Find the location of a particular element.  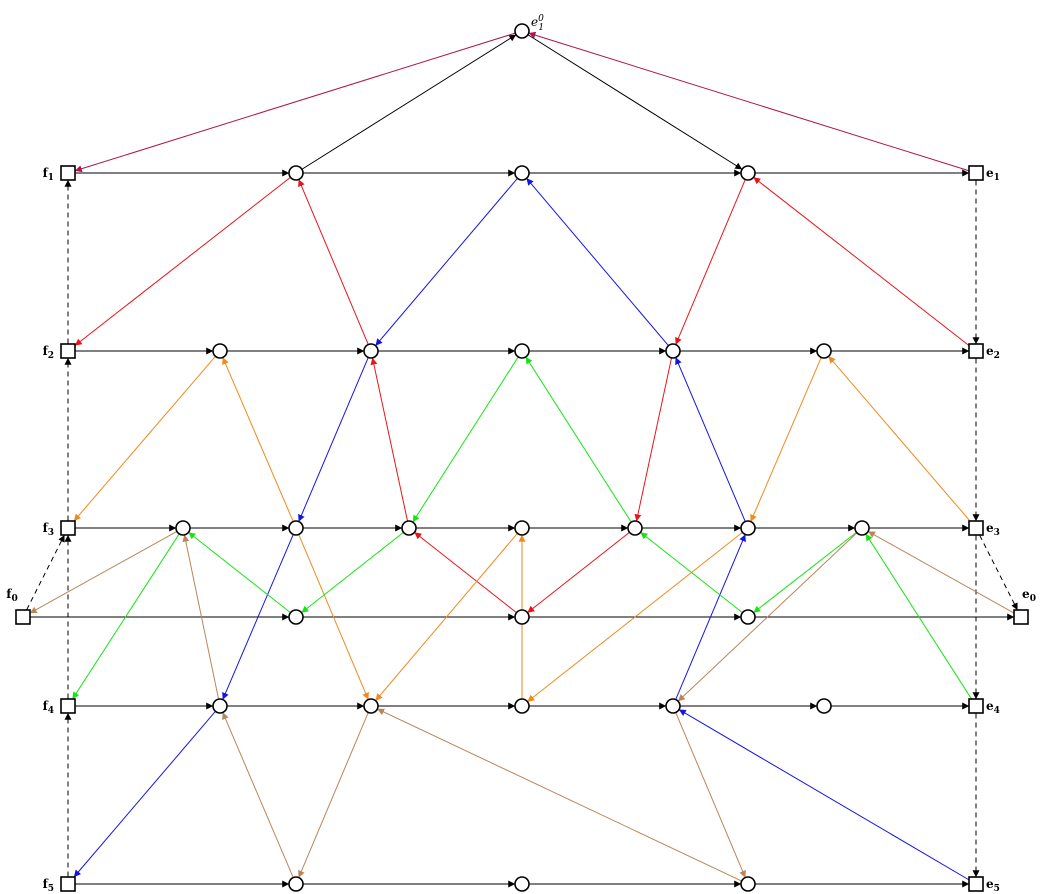

edge-n0a-n3a is located at coordinates (239, 572).